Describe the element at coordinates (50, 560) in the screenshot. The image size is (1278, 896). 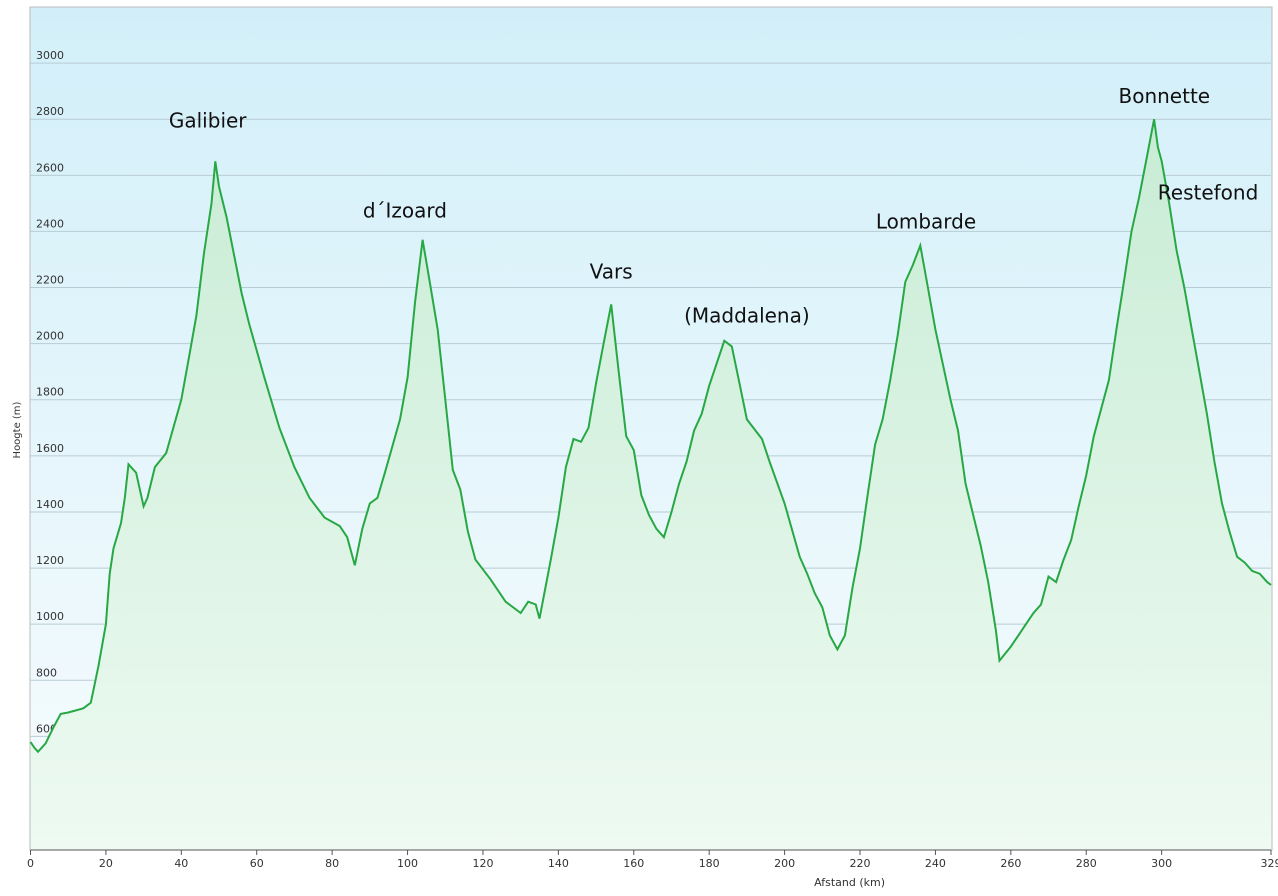
I see `y-tick-label: 1200` at that location.